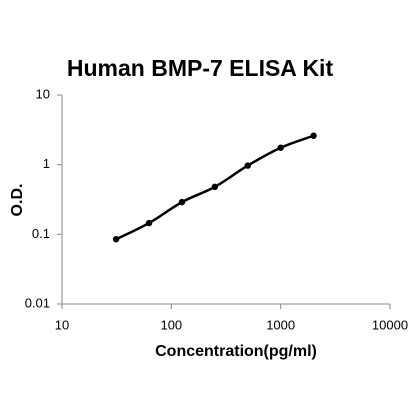  Describe the element at coordinates (280, 324) in the screenshot. I see `x-tick-label: 1000` at that location.